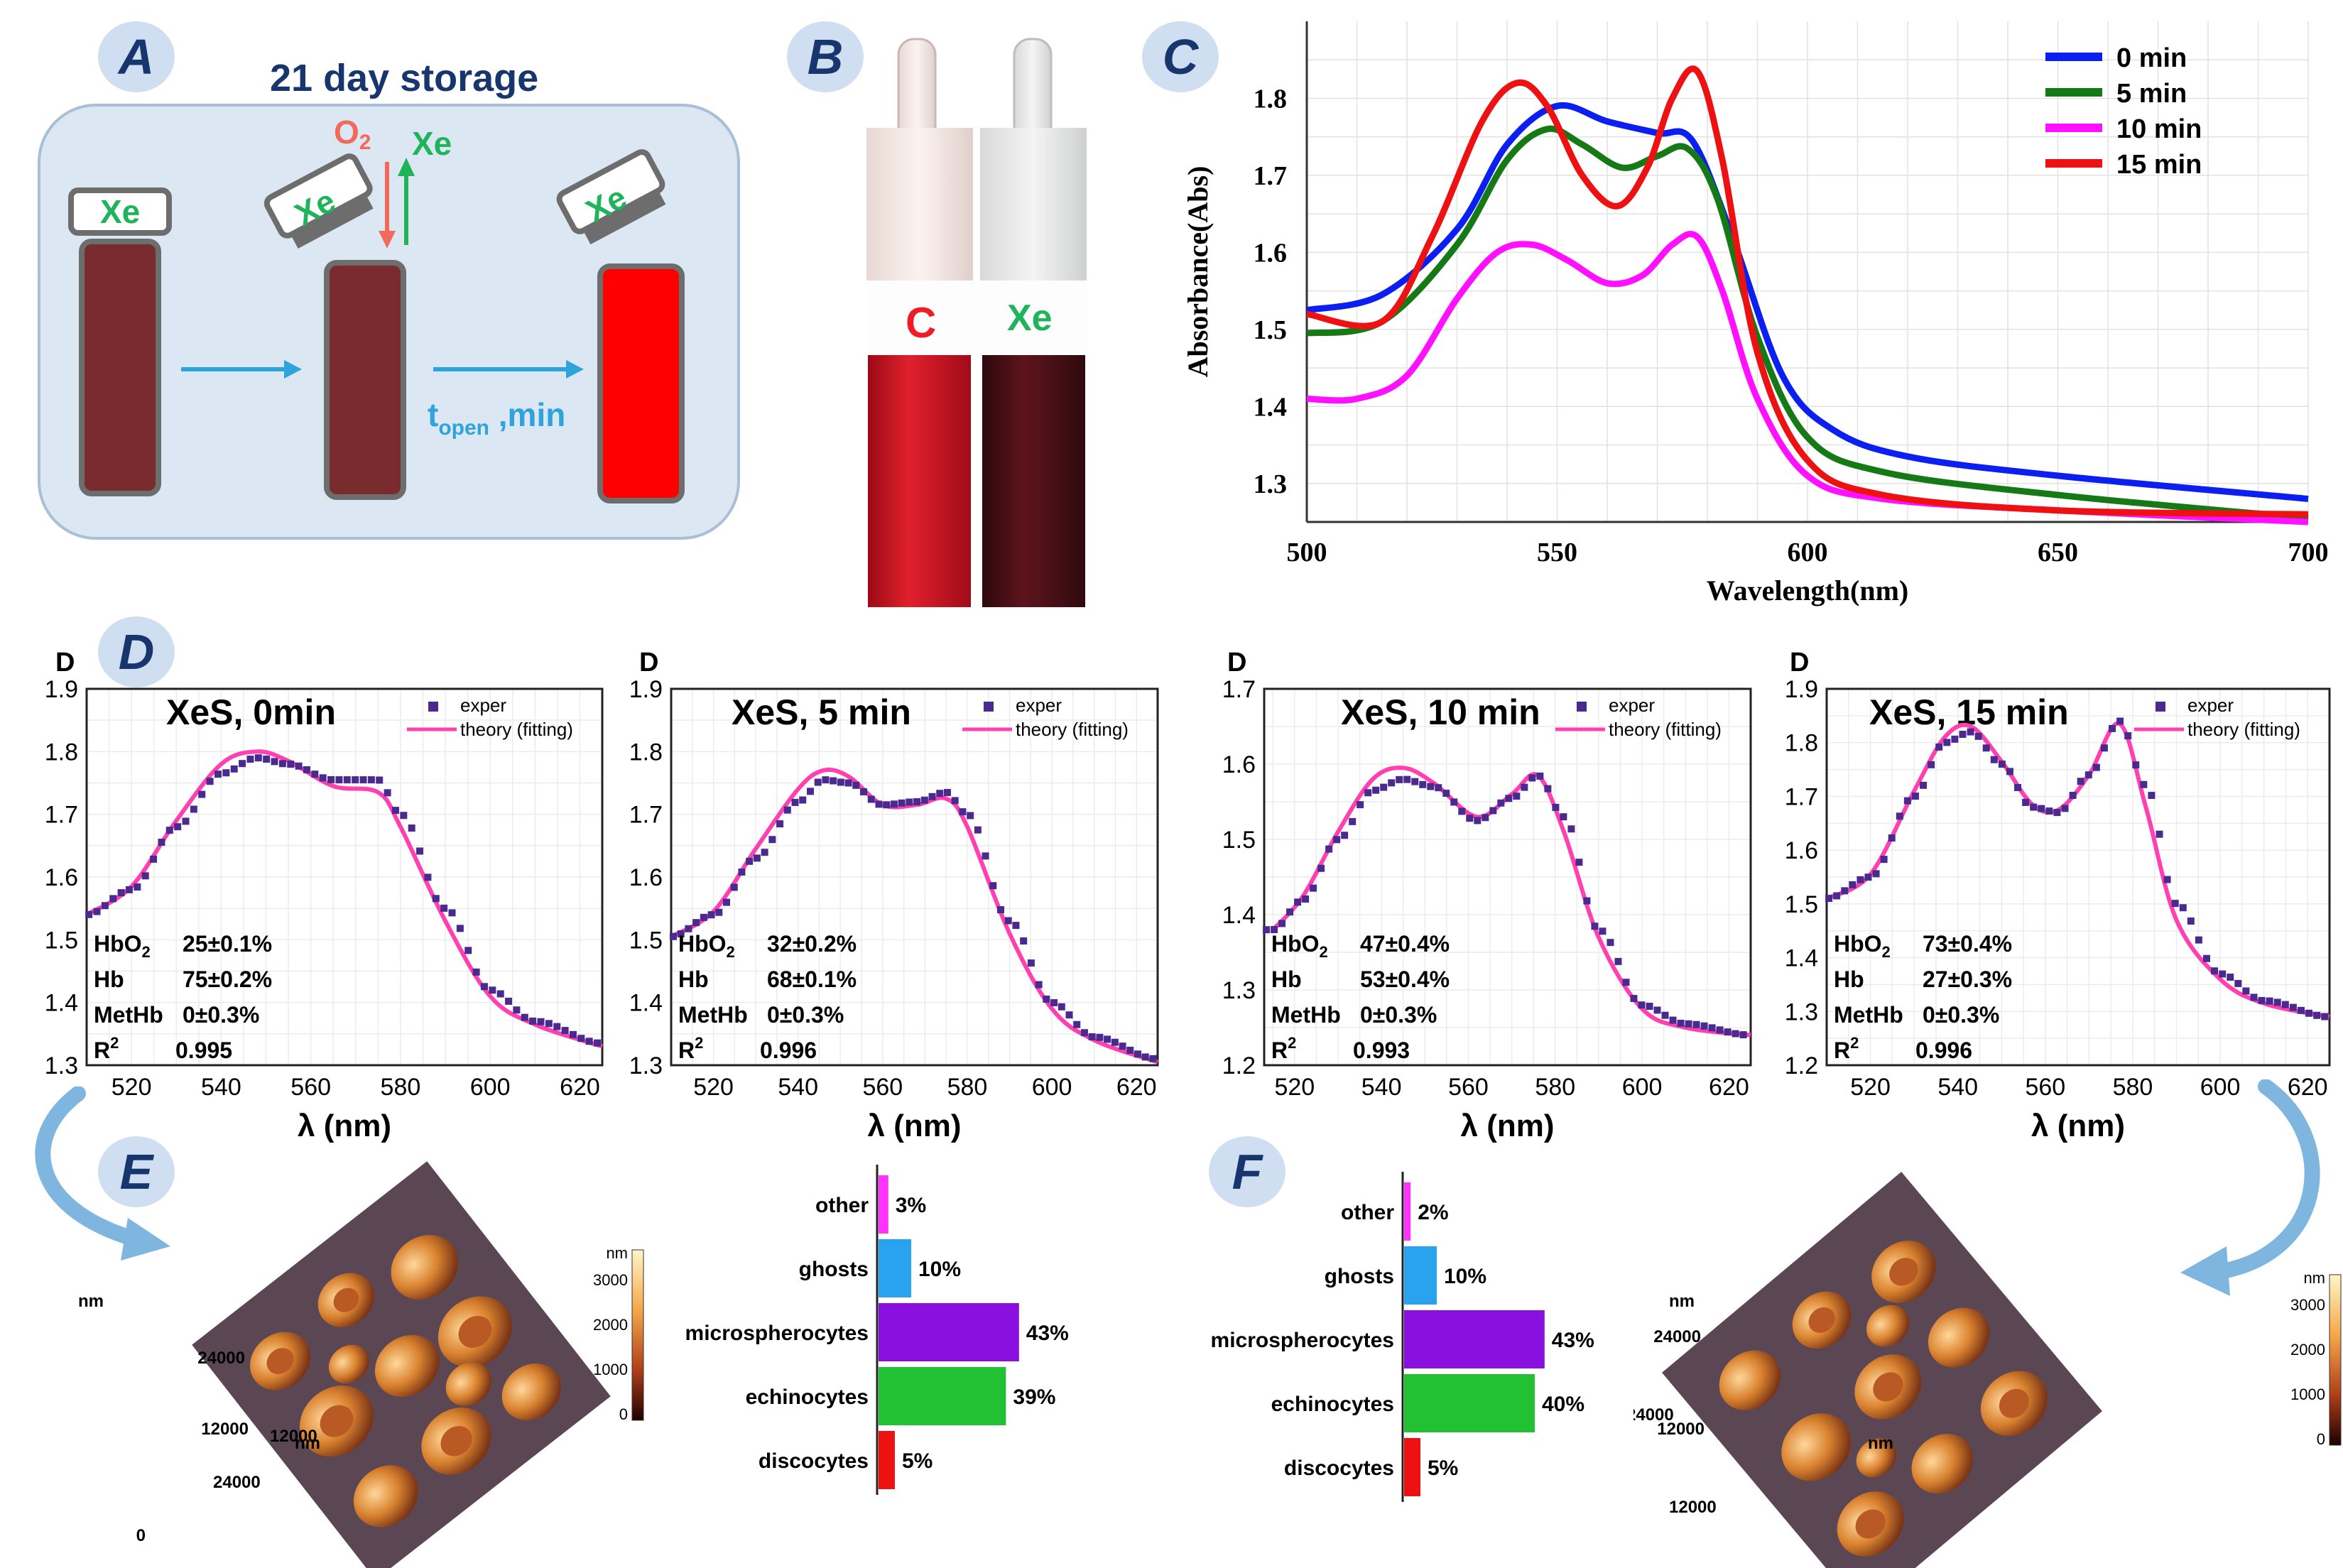 The height and width of the screenshot is (1568, 2343). Describe the element at coordinates (1239, 916) in the screenshot. I see `y-tick-label: 1.4` at that location.